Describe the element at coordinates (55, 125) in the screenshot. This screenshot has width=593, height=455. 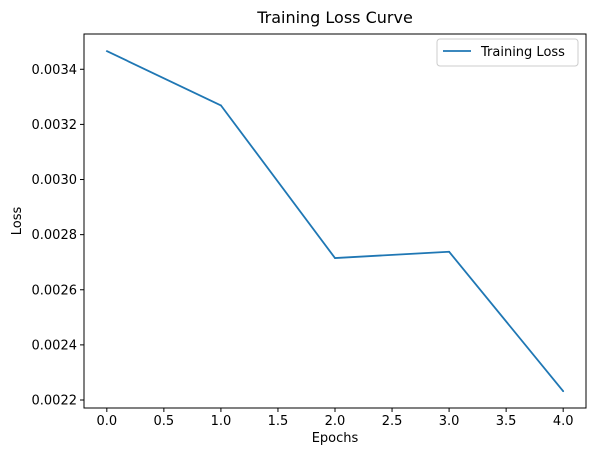
I see `y-tick-label: 0.0032` at that location.